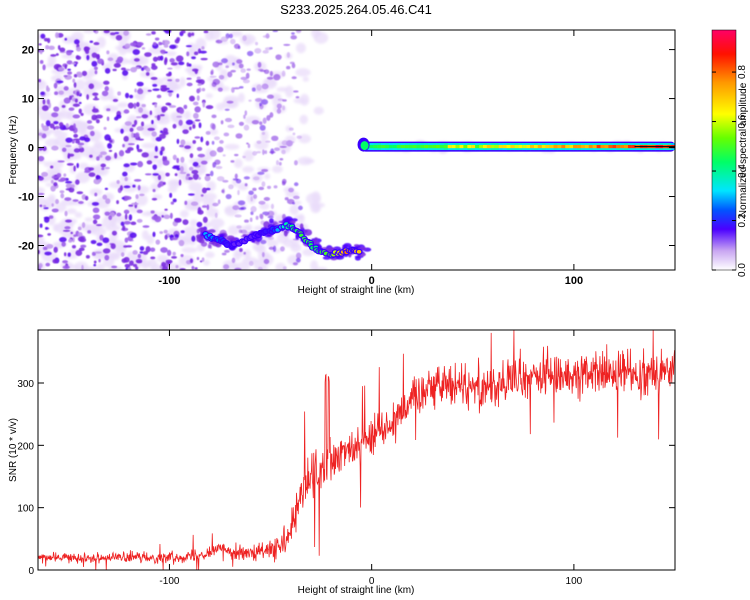  I want to click on spectrogram-x-tick-label: -100, so click(169, 281).